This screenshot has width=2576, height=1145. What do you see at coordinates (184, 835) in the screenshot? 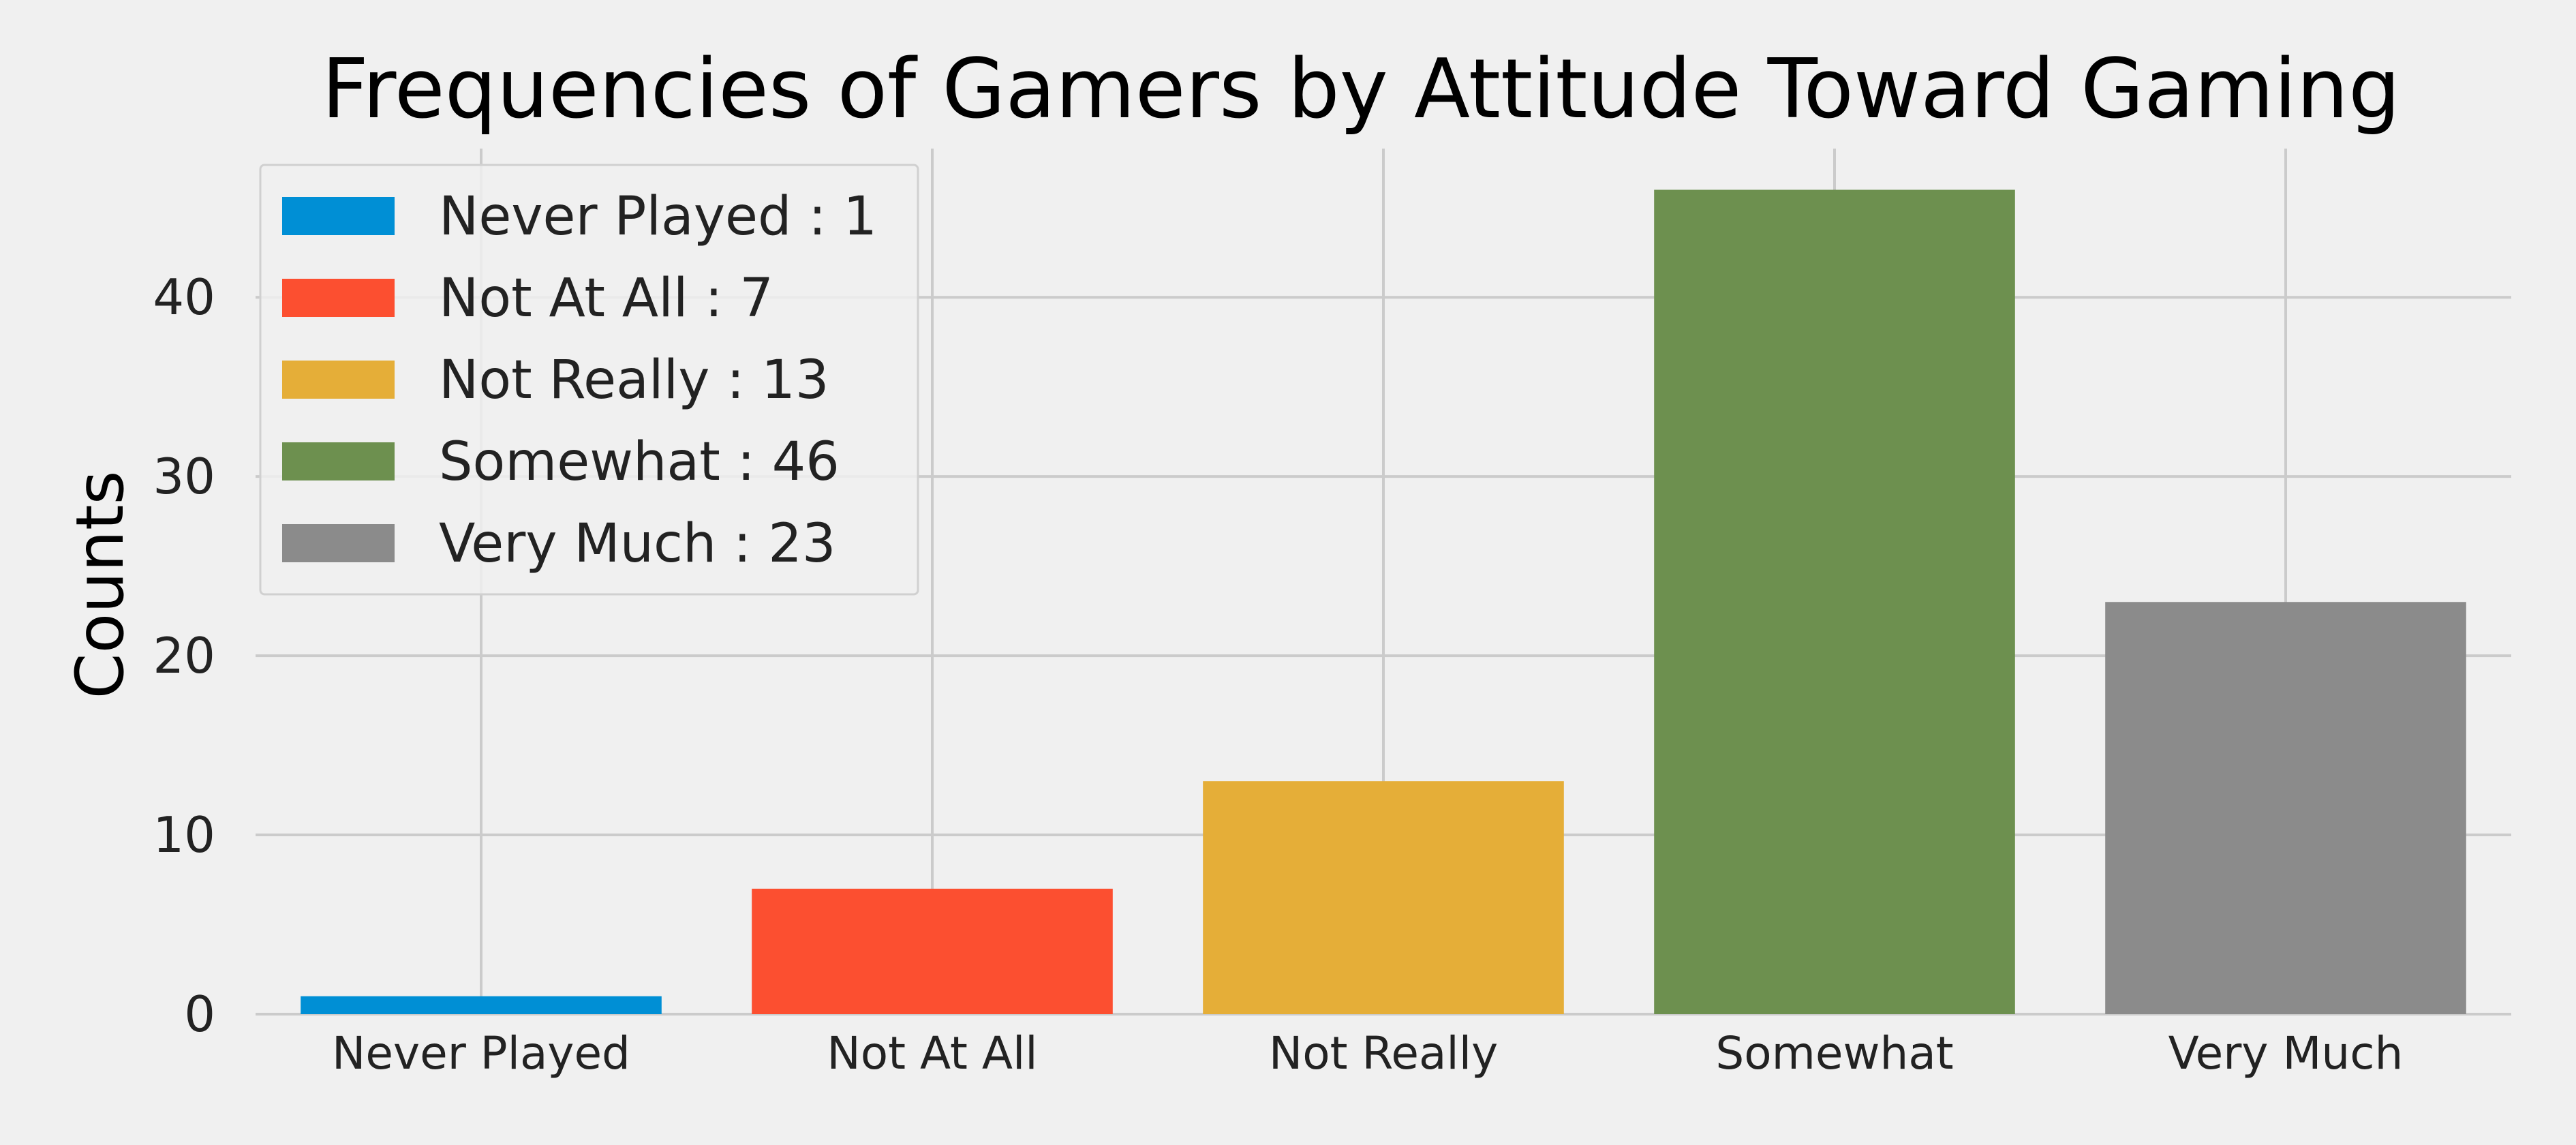
I see `y-tick-label: 10` at bounding box center [184, 835].